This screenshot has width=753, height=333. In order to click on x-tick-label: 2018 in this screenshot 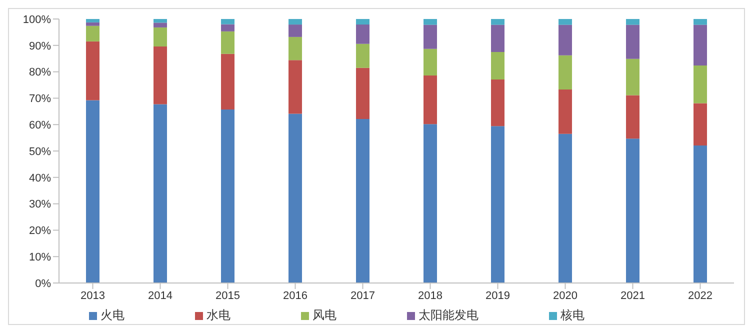, I will do `click(430, 296)`.